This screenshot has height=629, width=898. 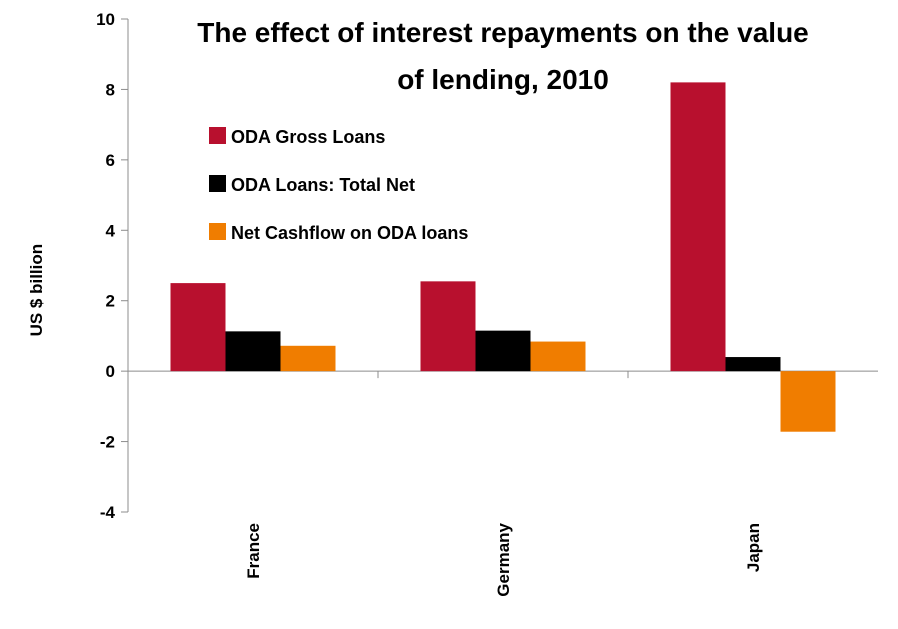 What do you see at coordinates (111, 230) in the screenshot?
I see `y-tick-label: 4` at bounding box center [111, 230].